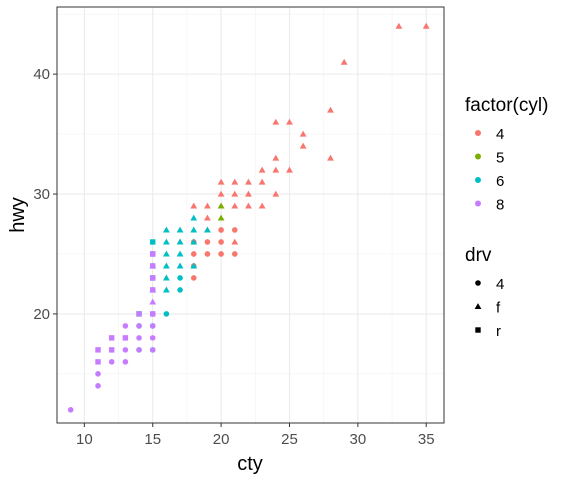 The height and width of the screenshot is (485, 576). I want to click on x-tick-label: 20, so click(221, 439).